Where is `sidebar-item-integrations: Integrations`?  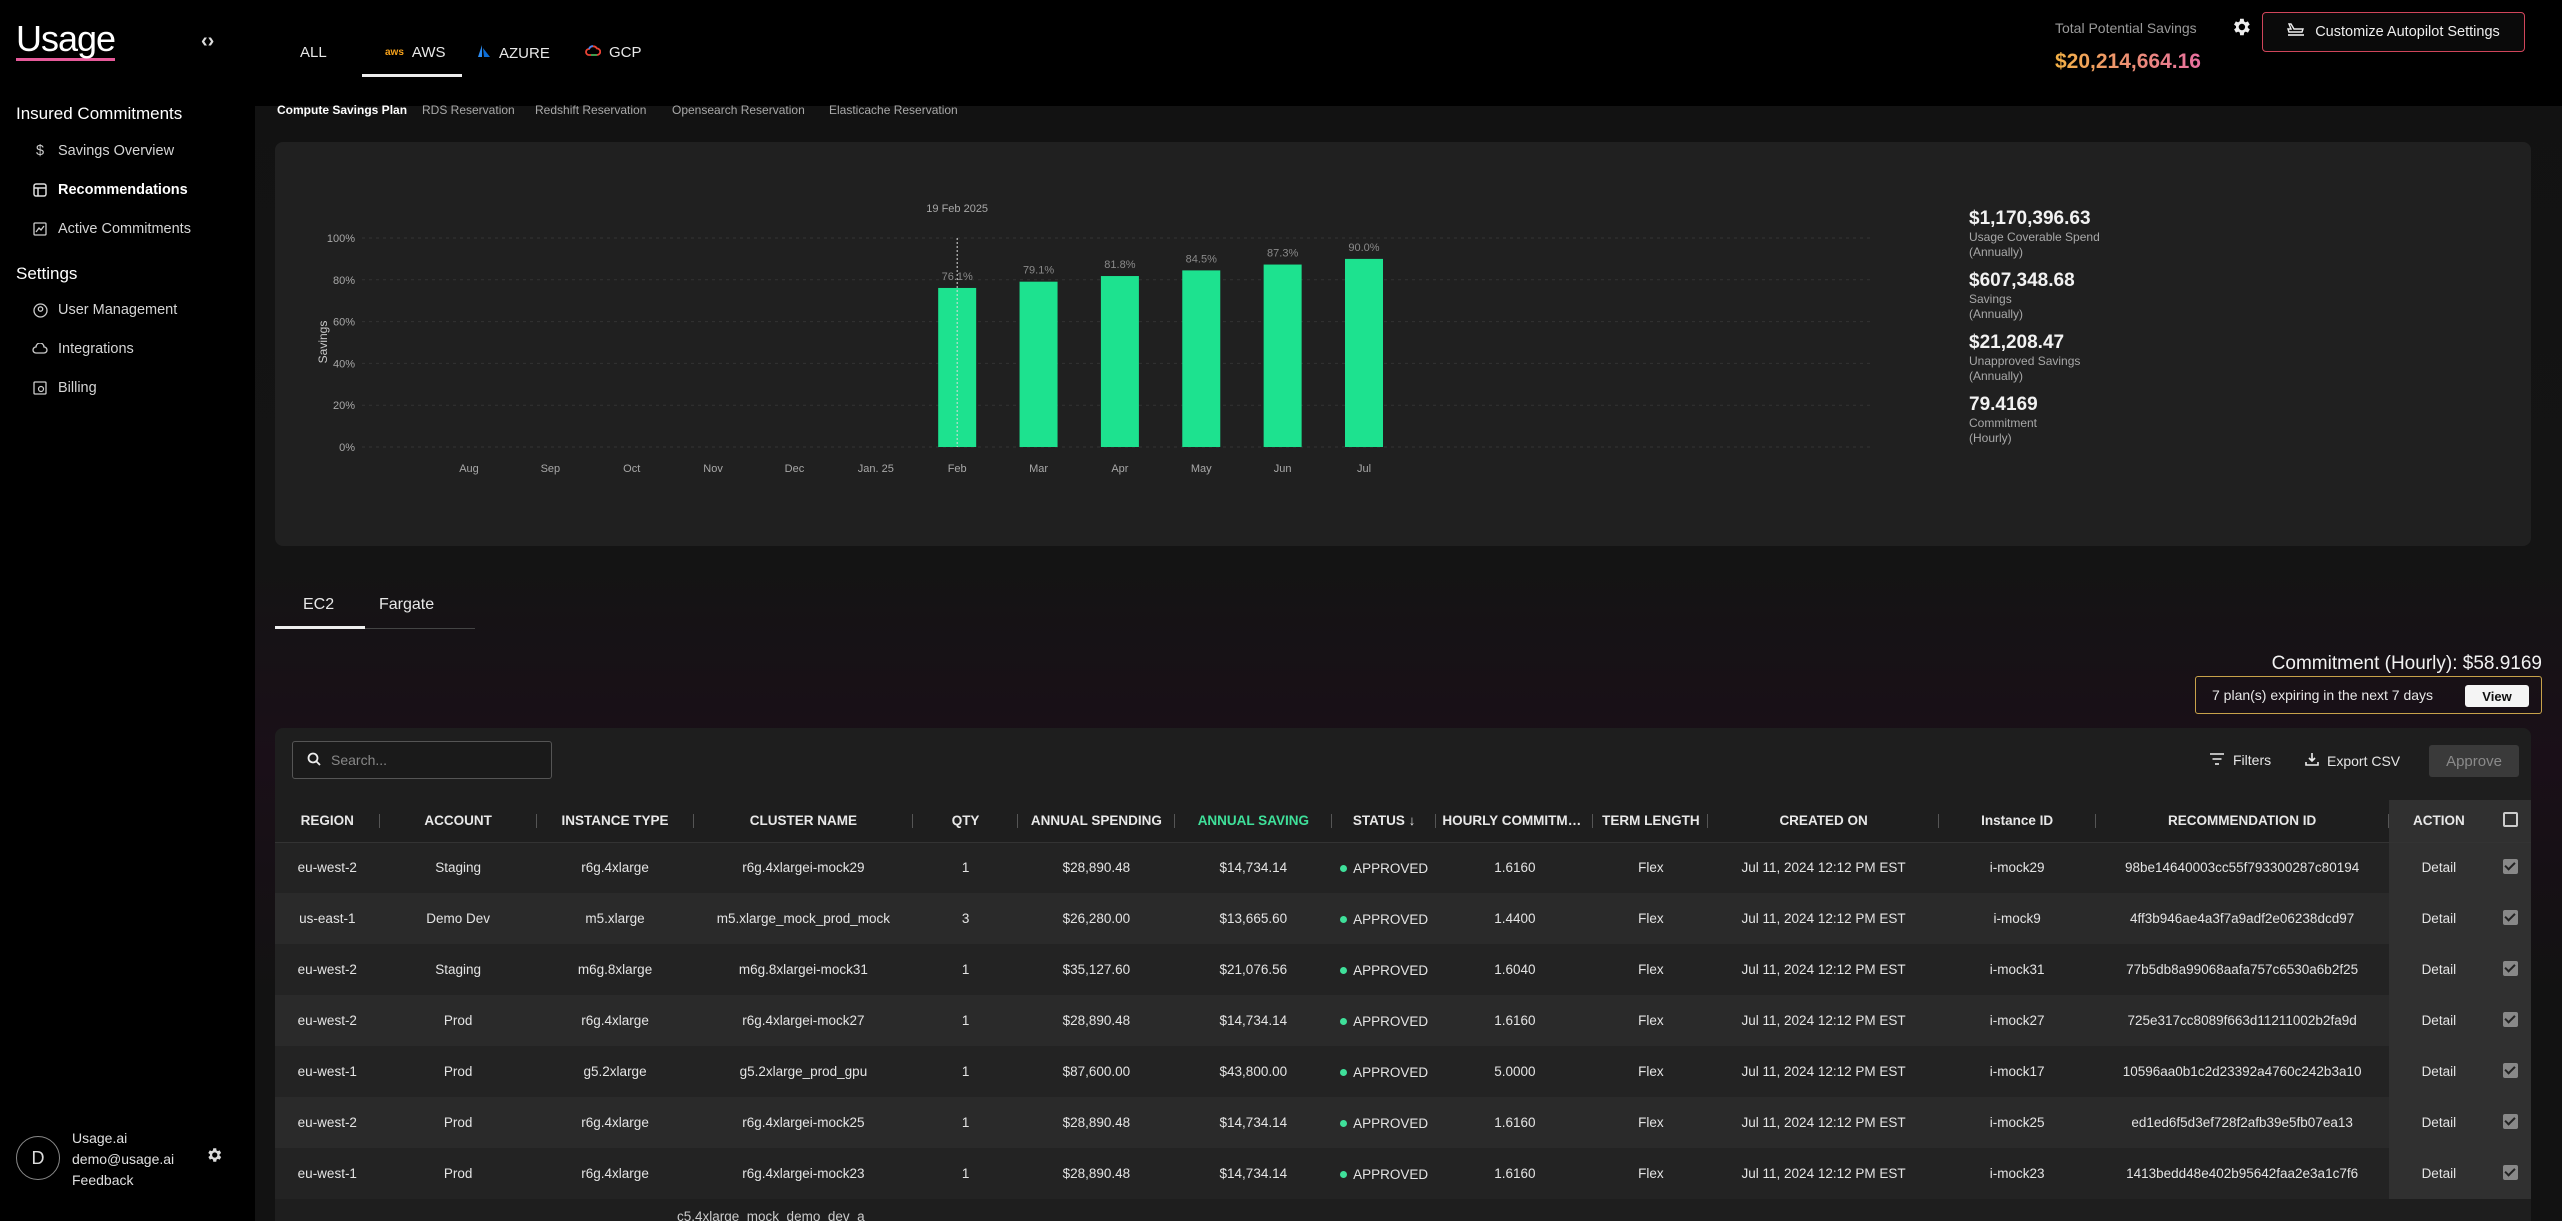
sidebar-item-integrations: Integrations is located at coordinates (83, 349).